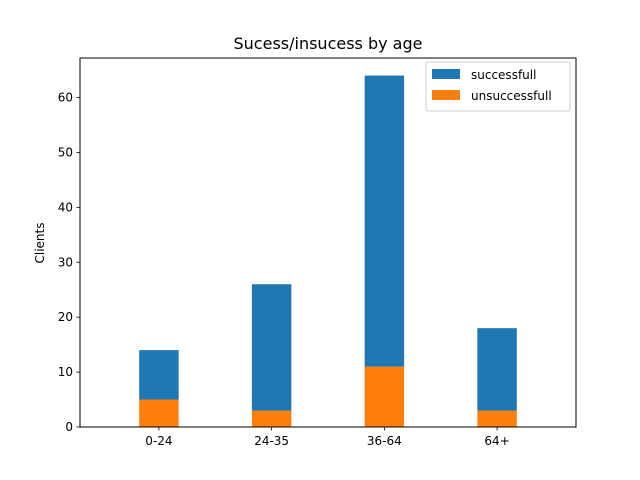 The height and width of the screenshot is (480, 640). Describe the element at coordinates (328, 43) in the screenshot. I see `chart-title: Sucess/insucess by age` at that location.